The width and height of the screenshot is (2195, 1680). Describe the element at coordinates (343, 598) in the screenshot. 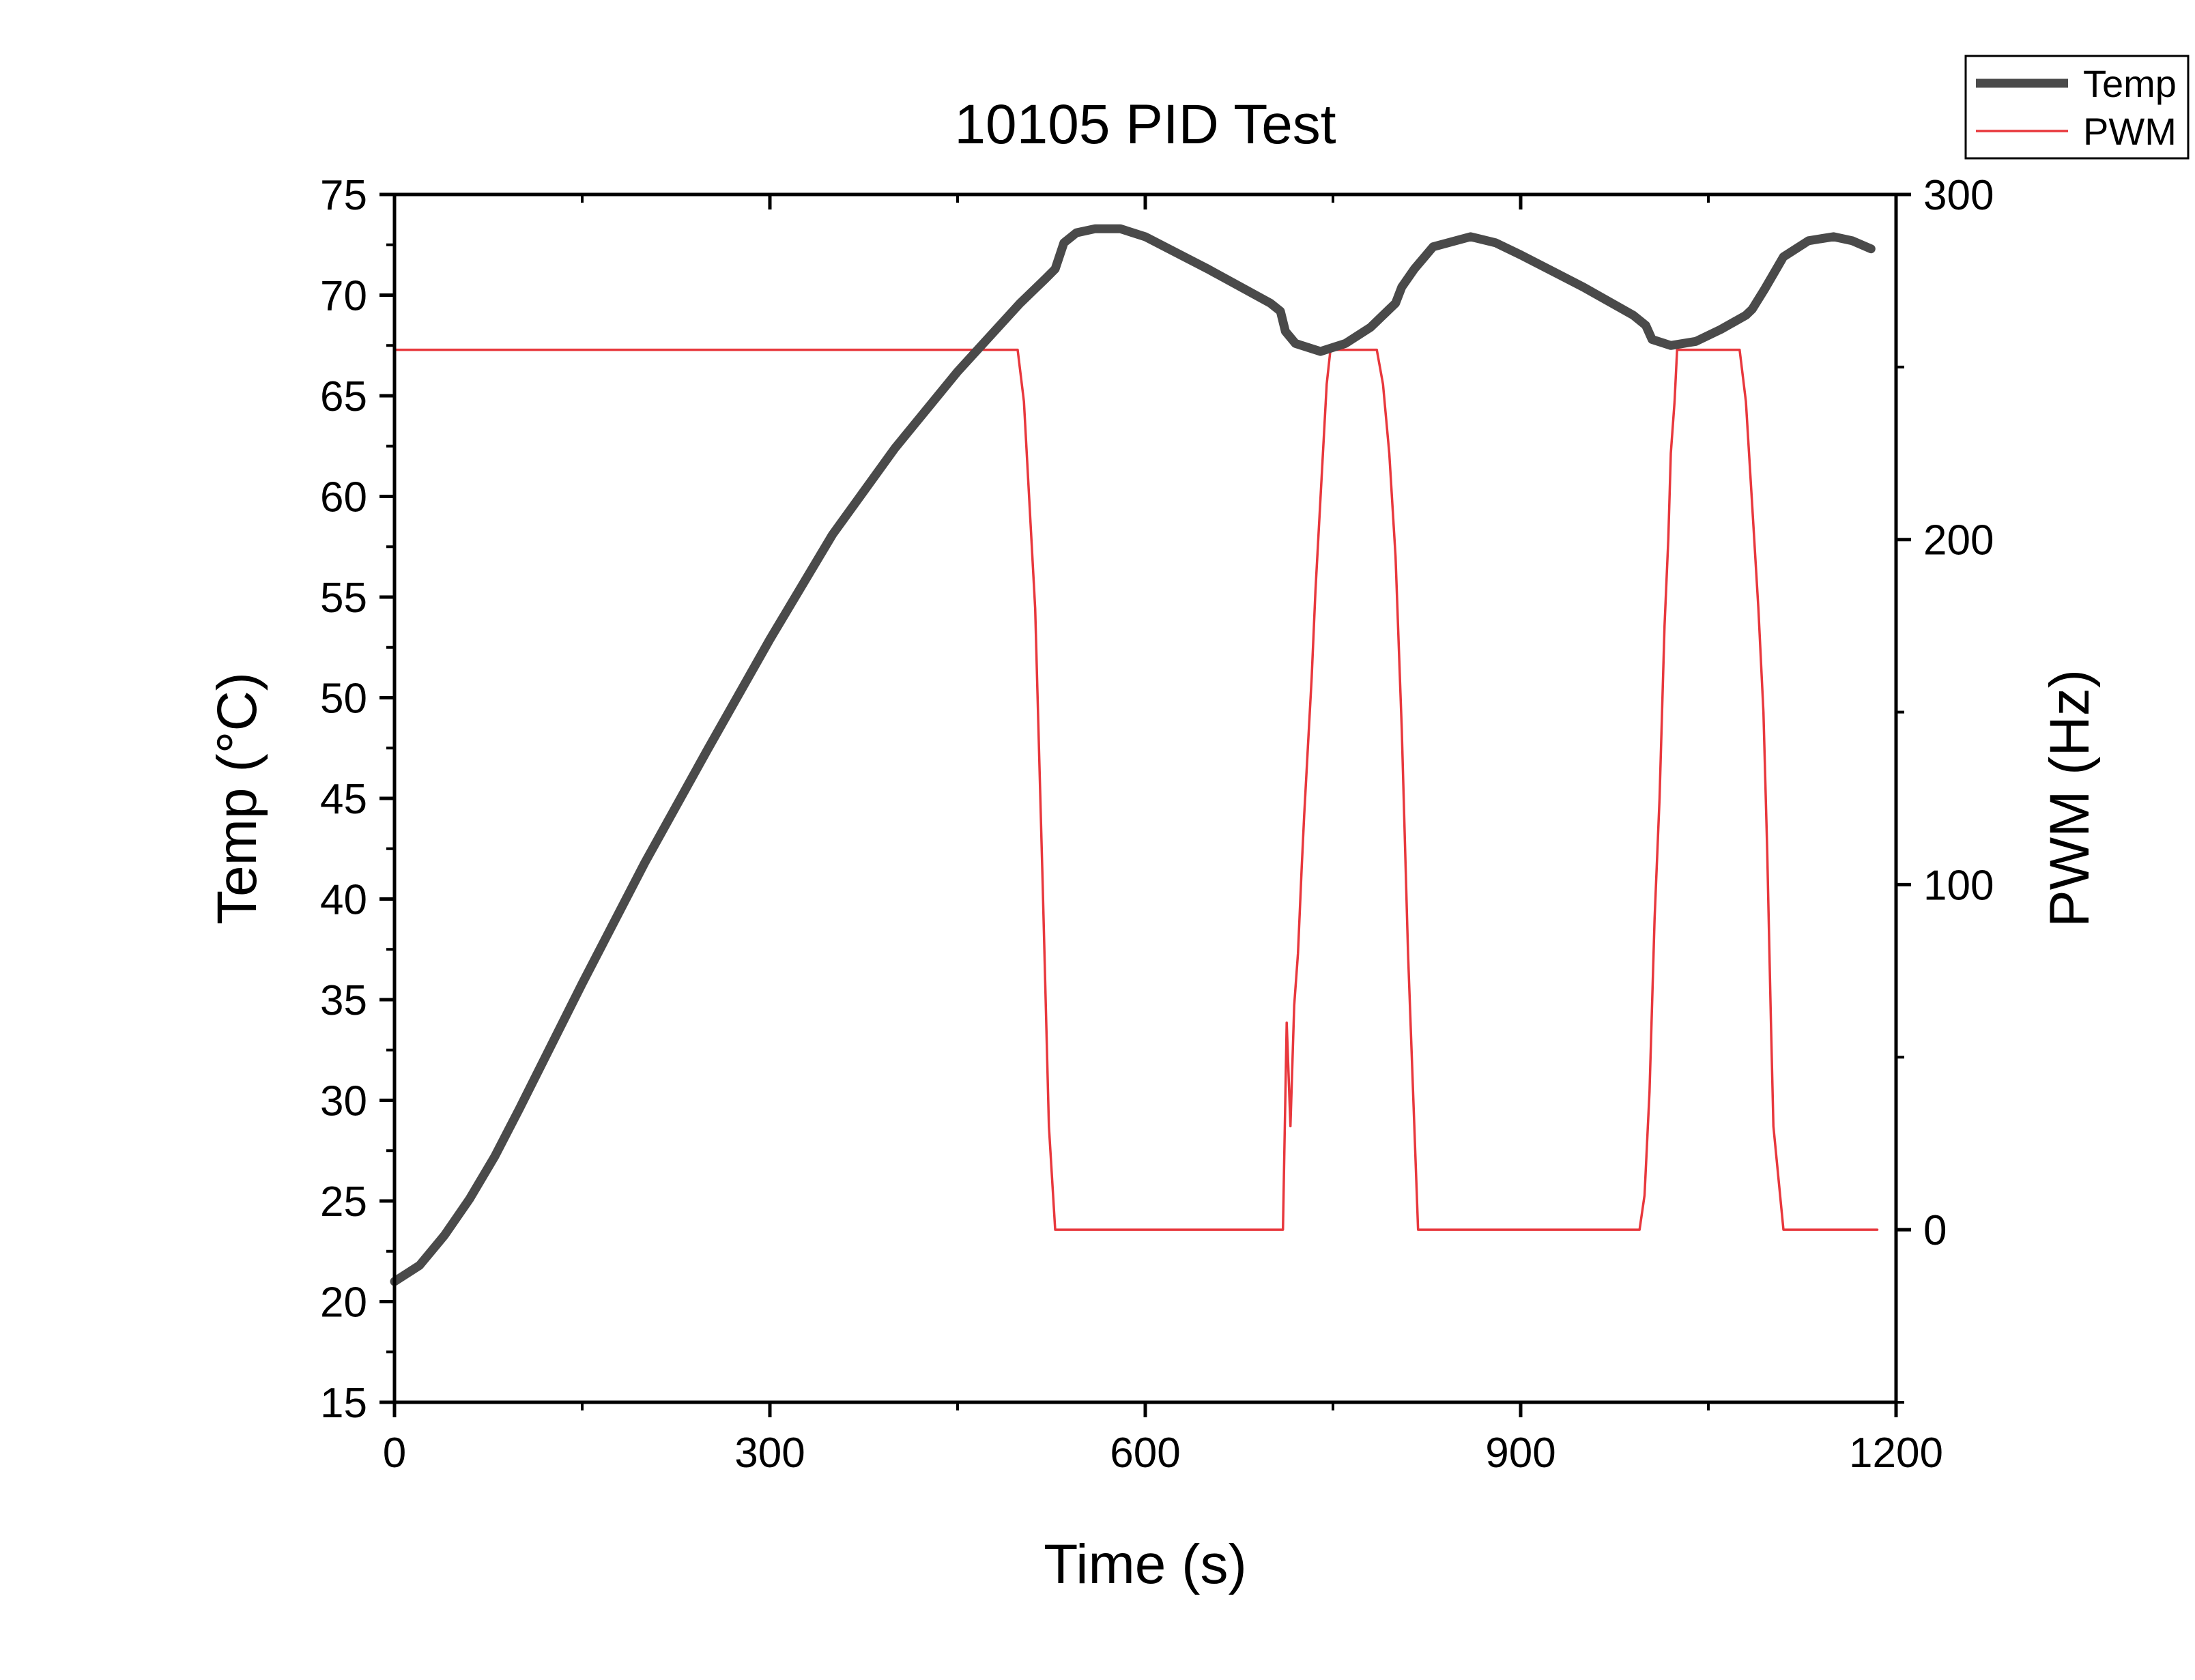

I see `y-tick-label: 55` at that location.